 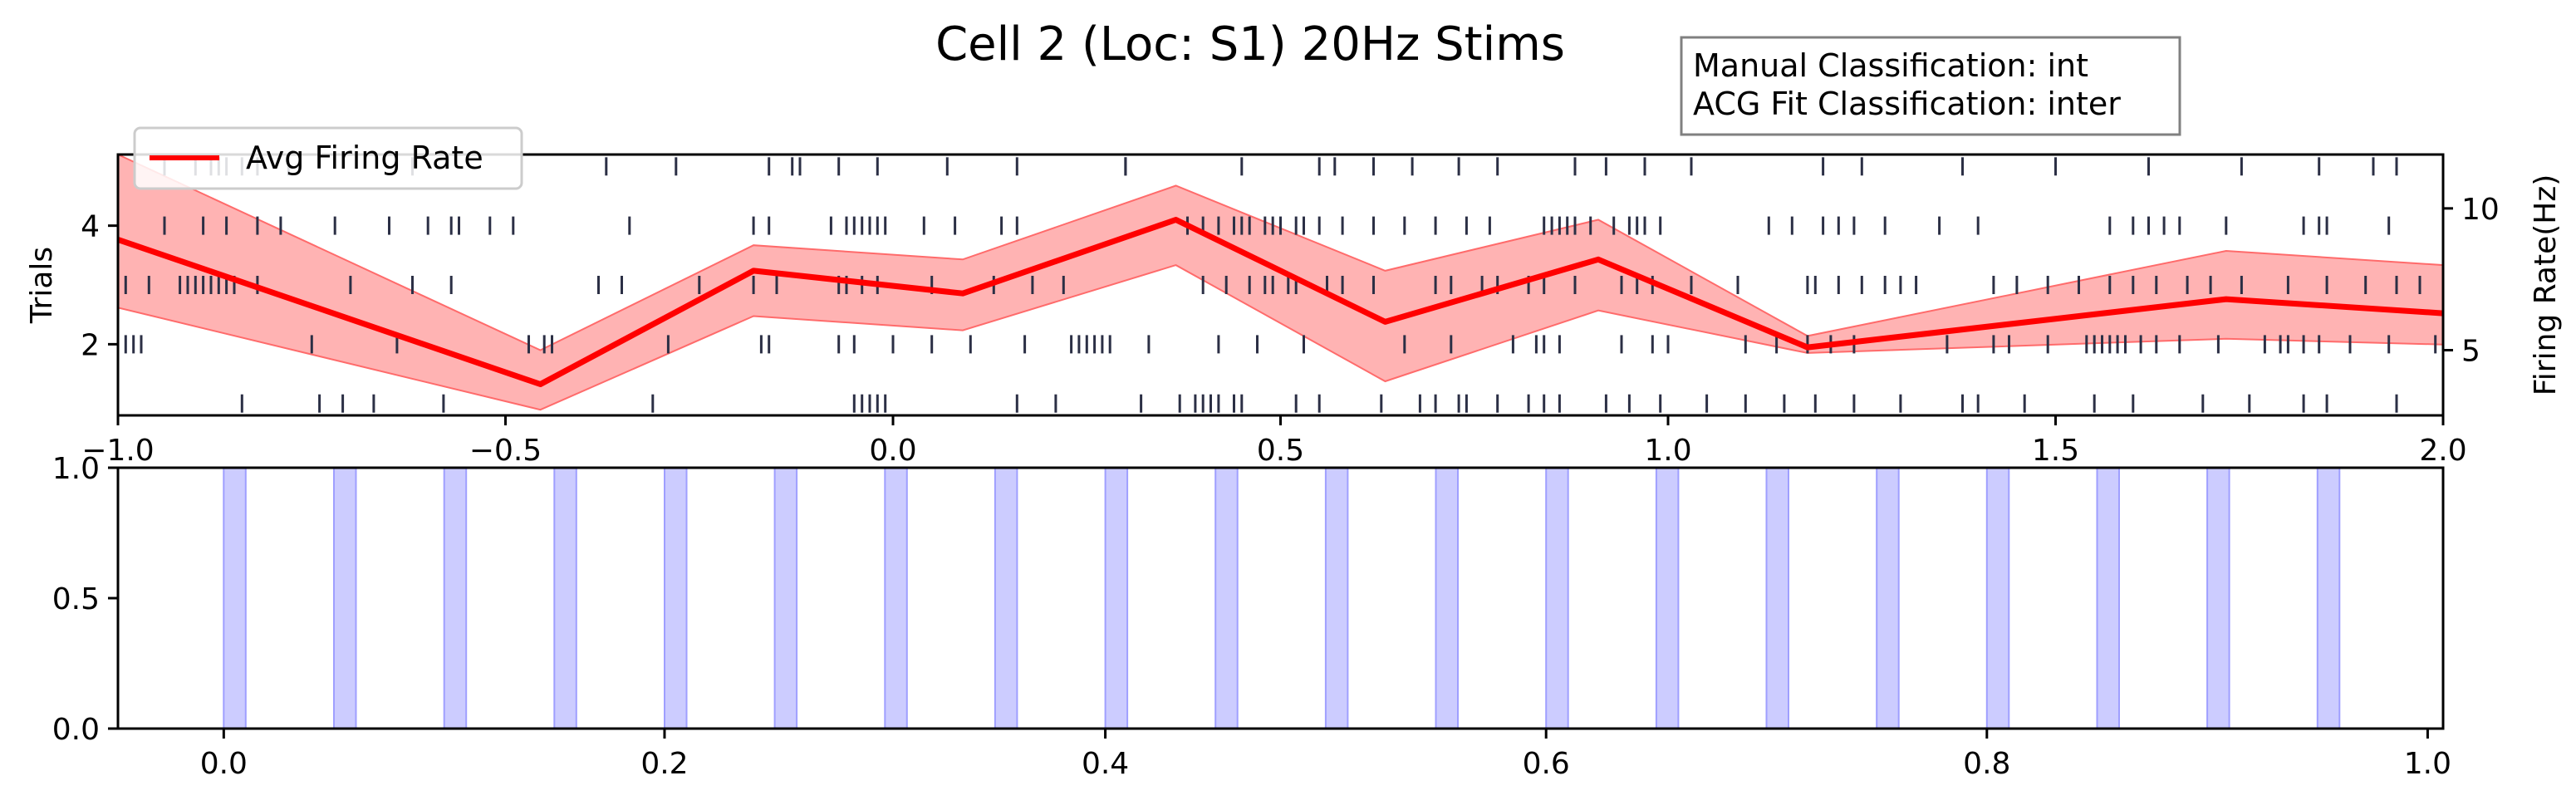 What do you see at coordinates (2470, 352) in the screenshot?
I see `rate-y-tick-label: 5` at bounding box center [2470, 352].